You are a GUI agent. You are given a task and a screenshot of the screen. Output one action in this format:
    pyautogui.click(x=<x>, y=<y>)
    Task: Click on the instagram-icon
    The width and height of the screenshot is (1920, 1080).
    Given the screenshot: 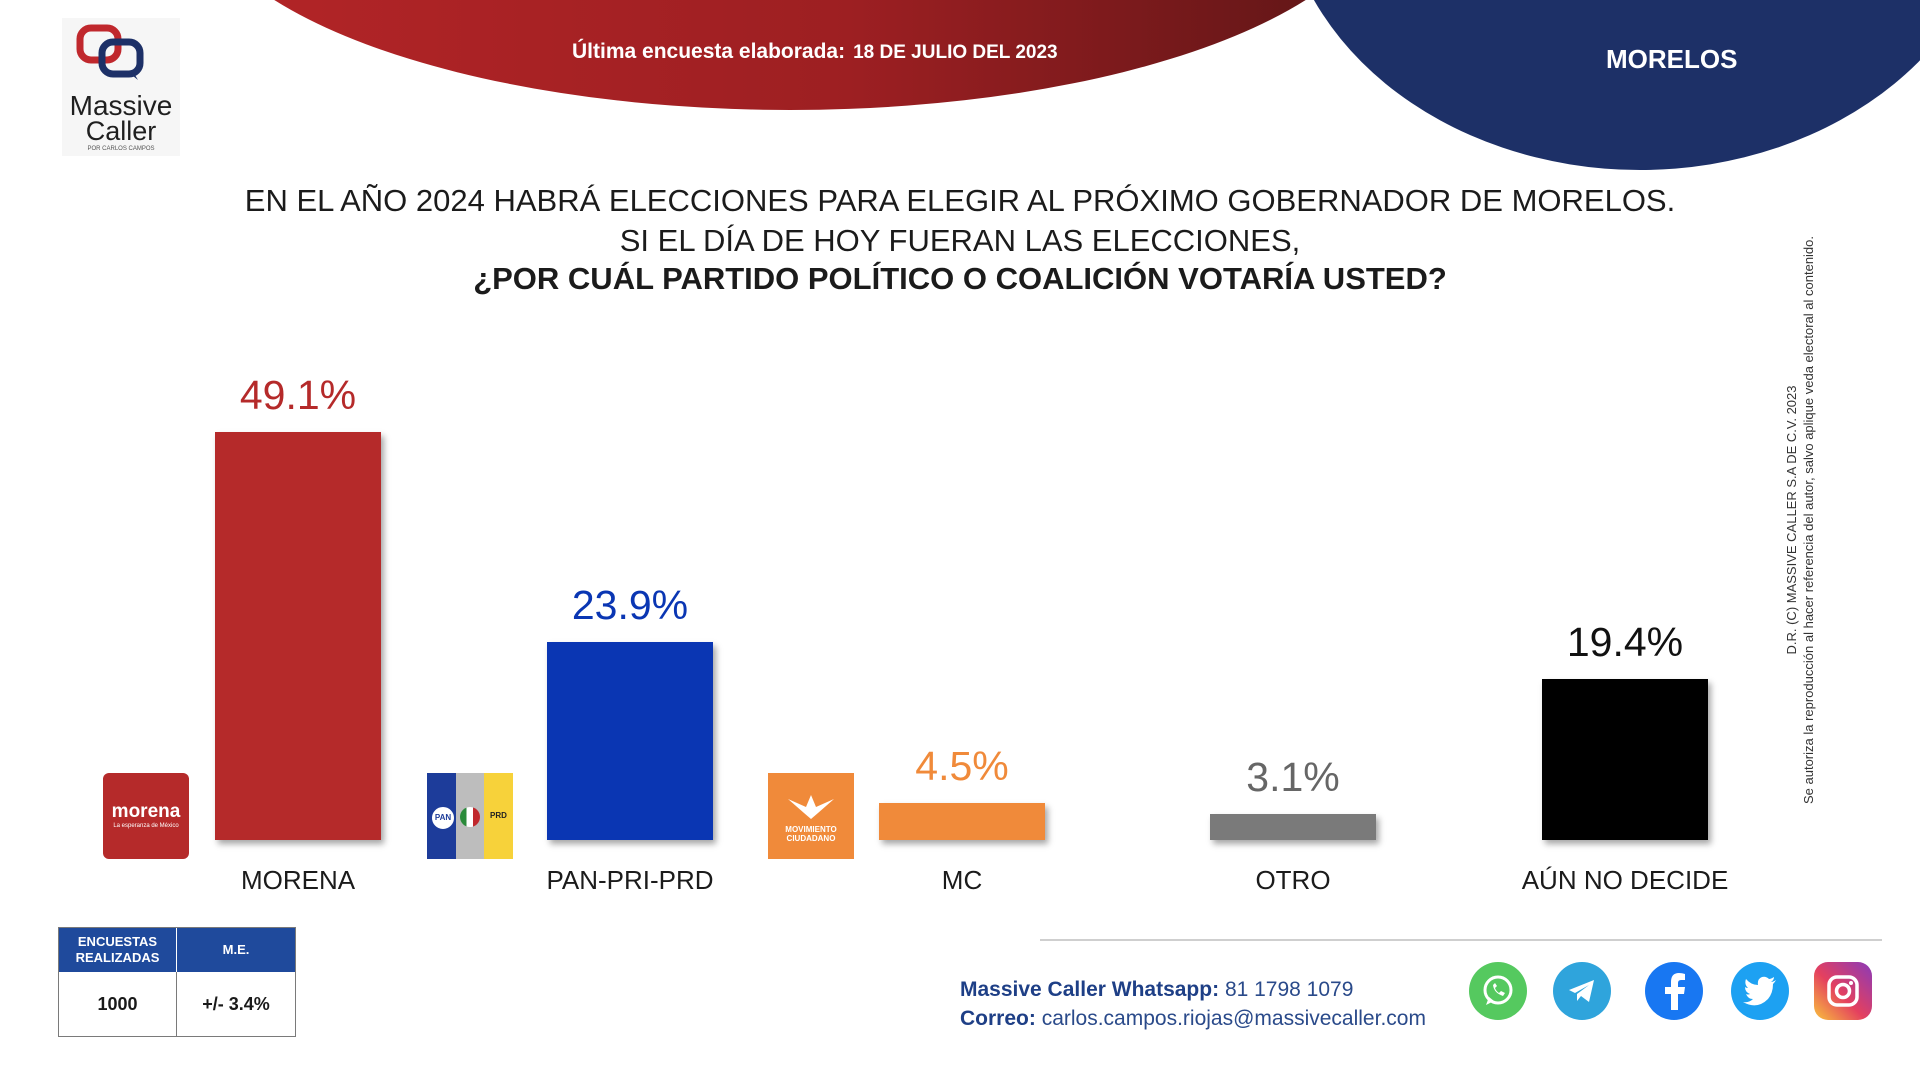 What is the action you would take?
    pyautogui.click(x=1843, y=991)
    